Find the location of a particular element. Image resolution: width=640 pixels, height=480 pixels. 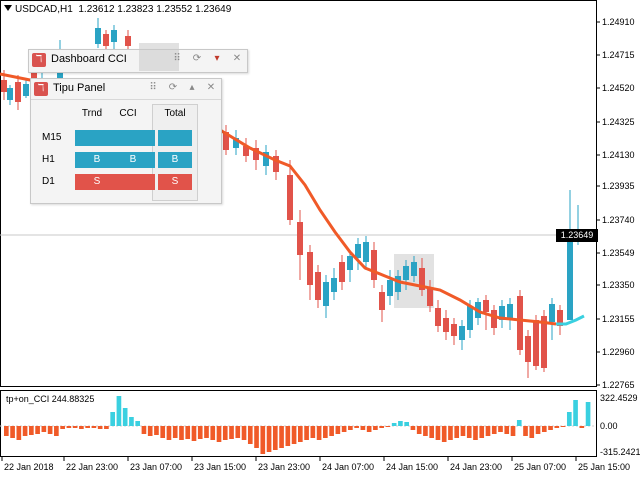

moving-average-tail is located at coordinates (570, 320).